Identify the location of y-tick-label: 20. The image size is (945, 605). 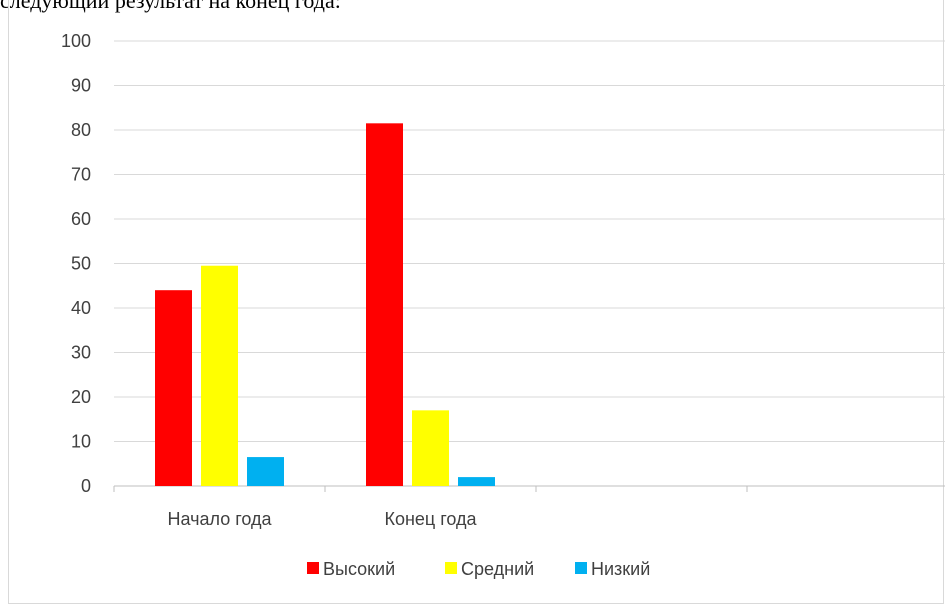
(81, 397).